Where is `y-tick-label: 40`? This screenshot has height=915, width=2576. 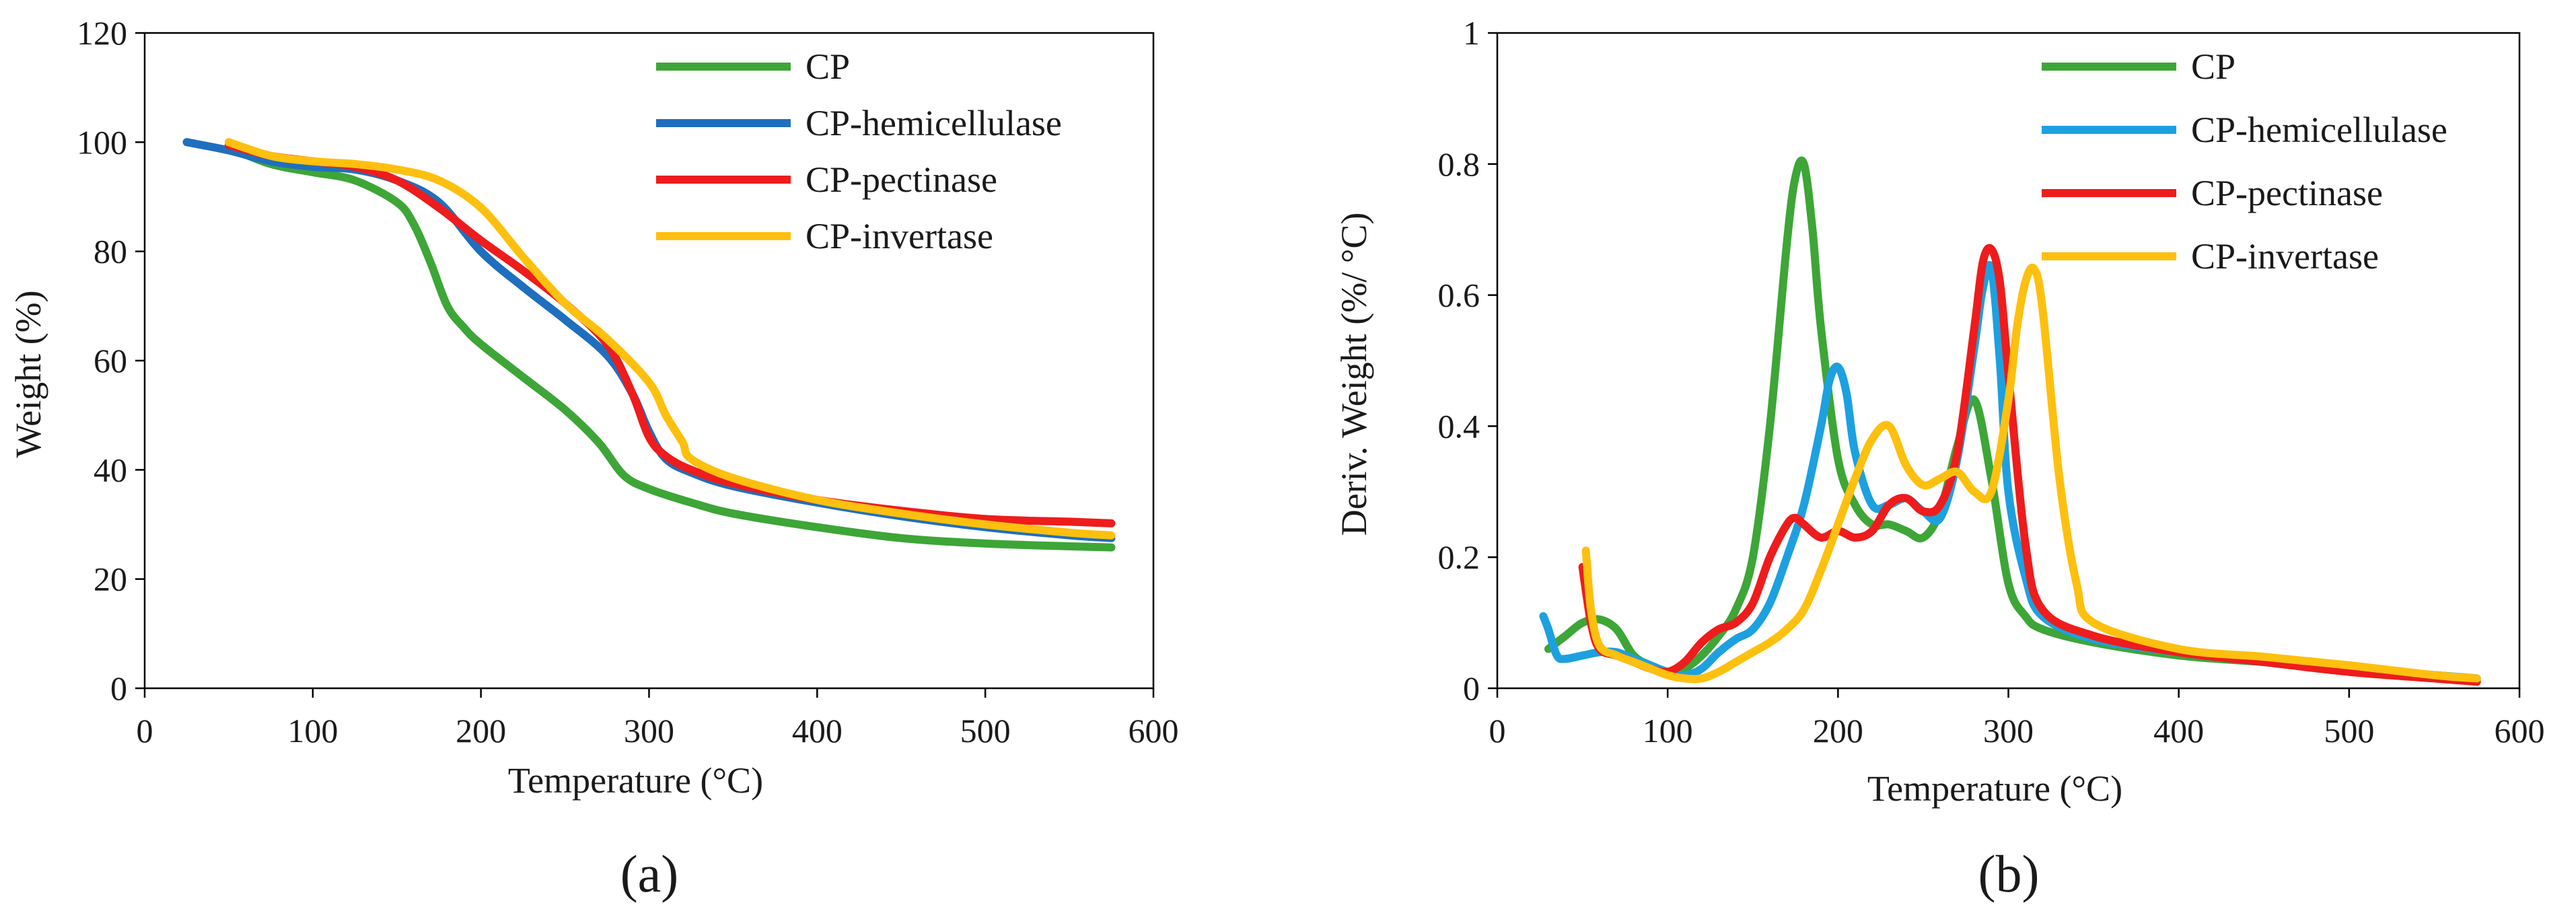 y-tick-label: 40 is located at coordinates (110, 470).